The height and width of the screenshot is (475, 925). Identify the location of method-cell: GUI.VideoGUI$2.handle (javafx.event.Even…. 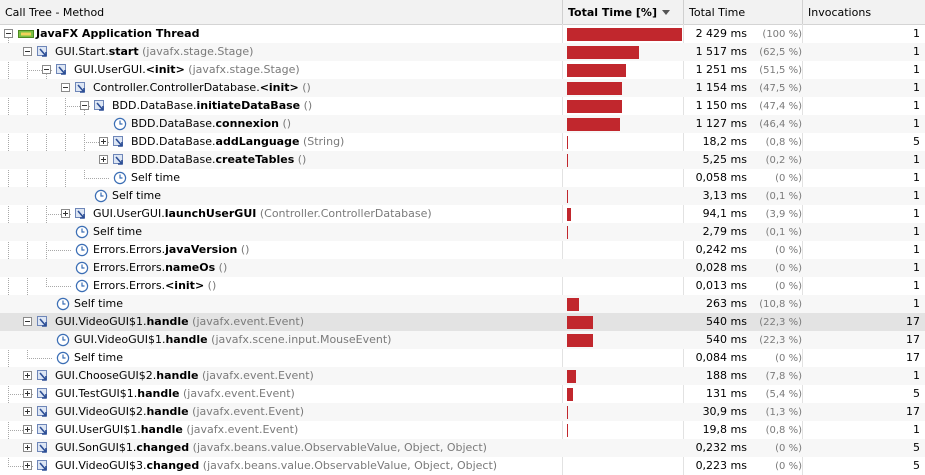
(281, 412).